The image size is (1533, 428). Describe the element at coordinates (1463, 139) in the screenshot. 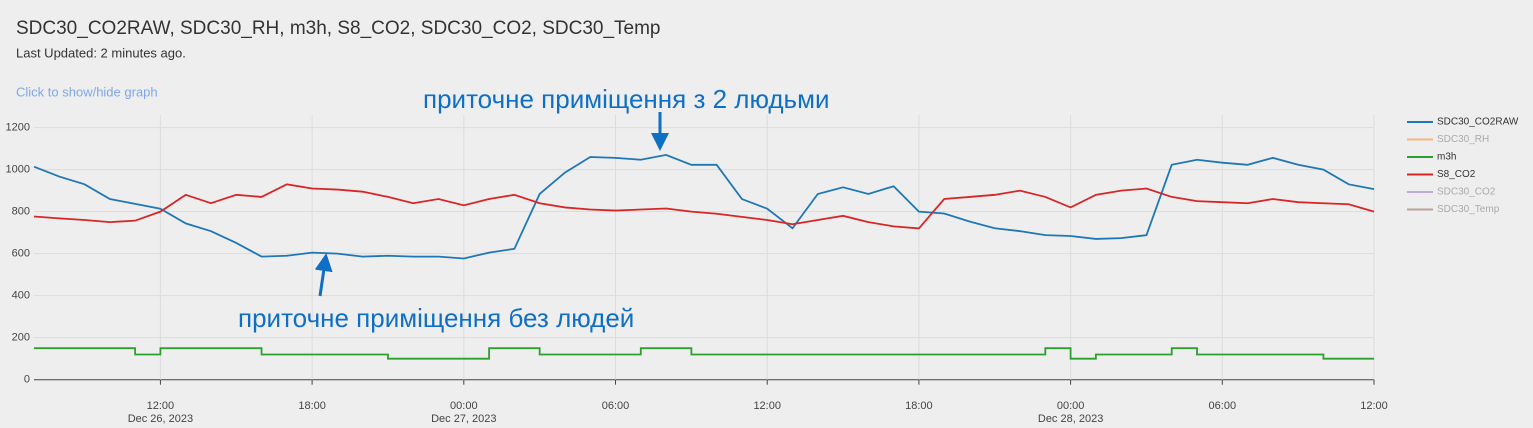

I see `legend-label: SDC30_RH` at that location.